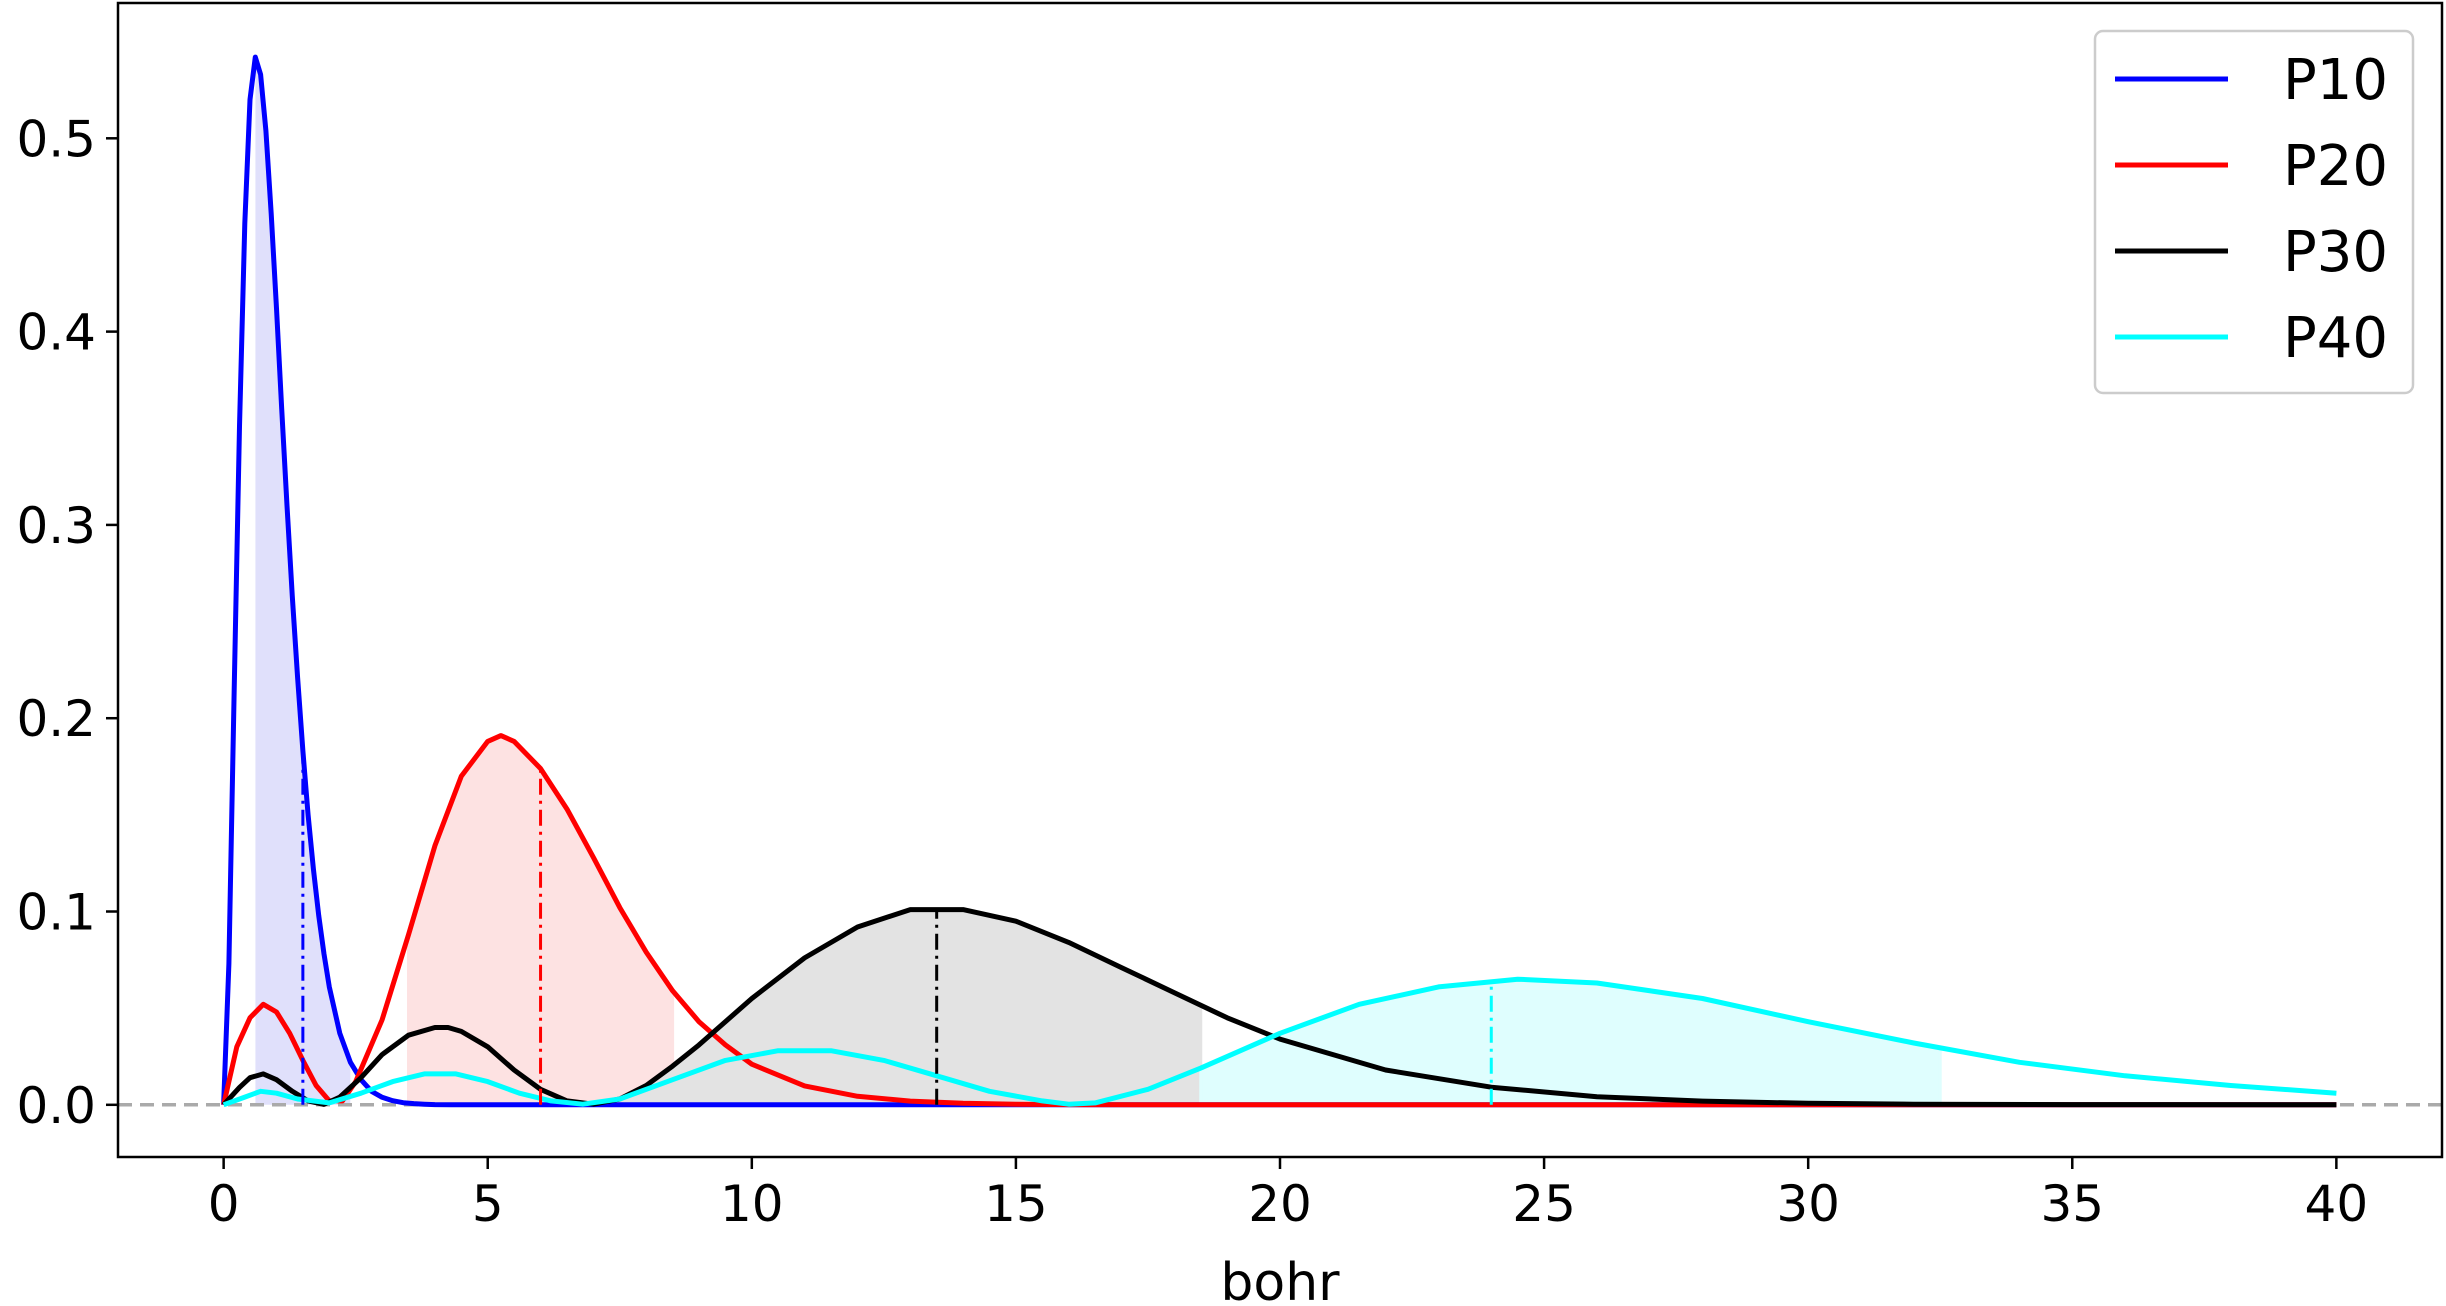 Image resolution: width=2446 pixels, height=1306 pixels. What do you see at coordinates (2072, 1204) in the screenshot?
I see `x-tick-label-35: 35` at bounding box center [2072, 1204].